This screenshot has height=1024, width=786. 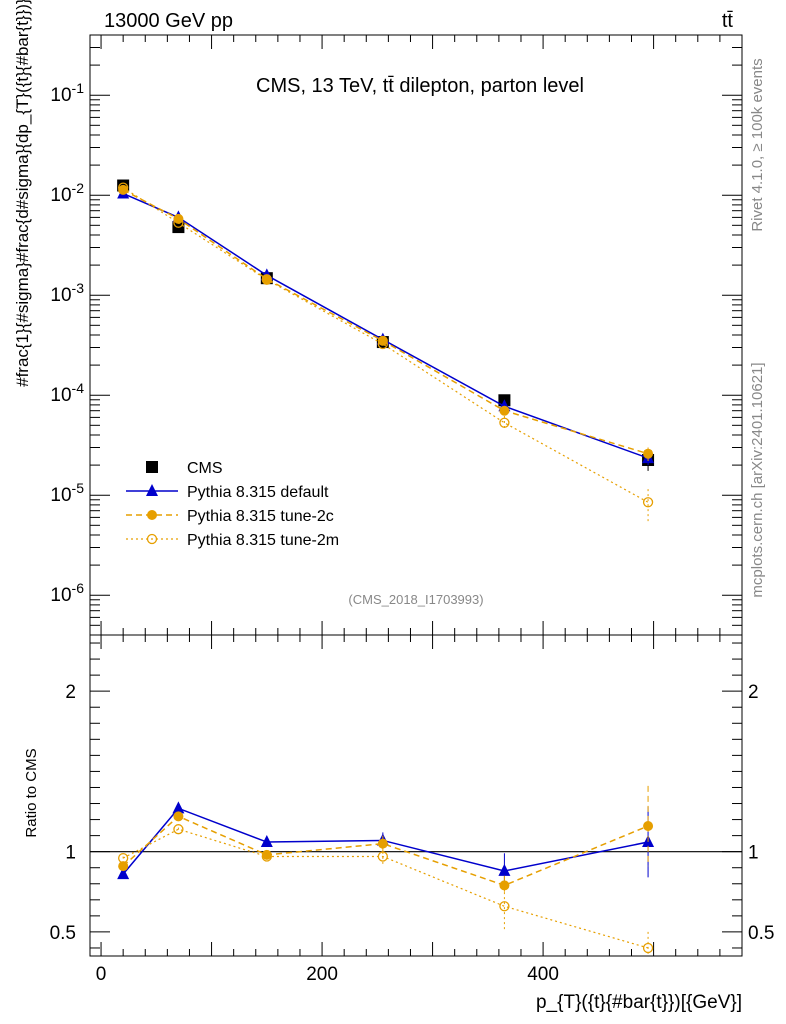 I want to click on ratio-y-tick-label-right: 0.5, so click(x=761, y=933).